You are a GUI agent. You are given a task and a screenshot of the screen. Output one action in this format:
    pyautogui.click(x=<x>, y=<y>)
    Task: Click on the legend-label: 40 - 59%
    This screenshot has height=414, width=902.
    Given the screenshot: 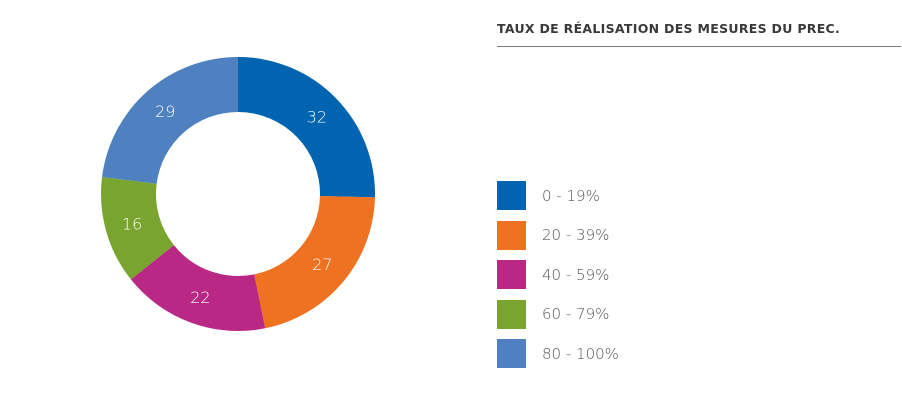 What is the action you would take?
    pyautogui.click(x=576, y=274)
    